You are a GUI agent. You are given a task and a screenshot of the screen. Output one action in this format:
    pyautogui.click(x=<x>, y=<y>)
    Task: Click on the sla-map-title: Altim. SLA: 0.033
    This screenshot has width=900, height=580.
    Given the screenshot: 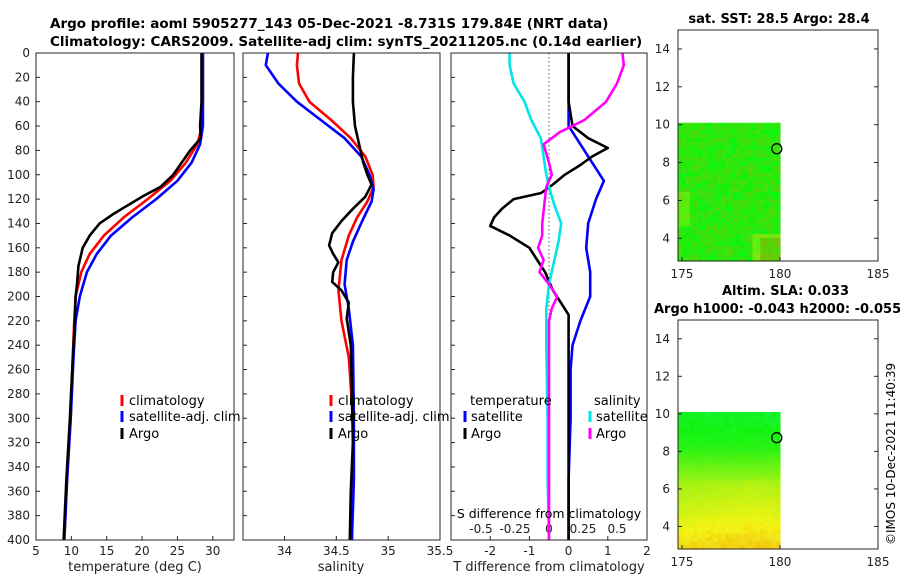 What is the action you would take?
    pyautogui.click(x=785, y=291)
    